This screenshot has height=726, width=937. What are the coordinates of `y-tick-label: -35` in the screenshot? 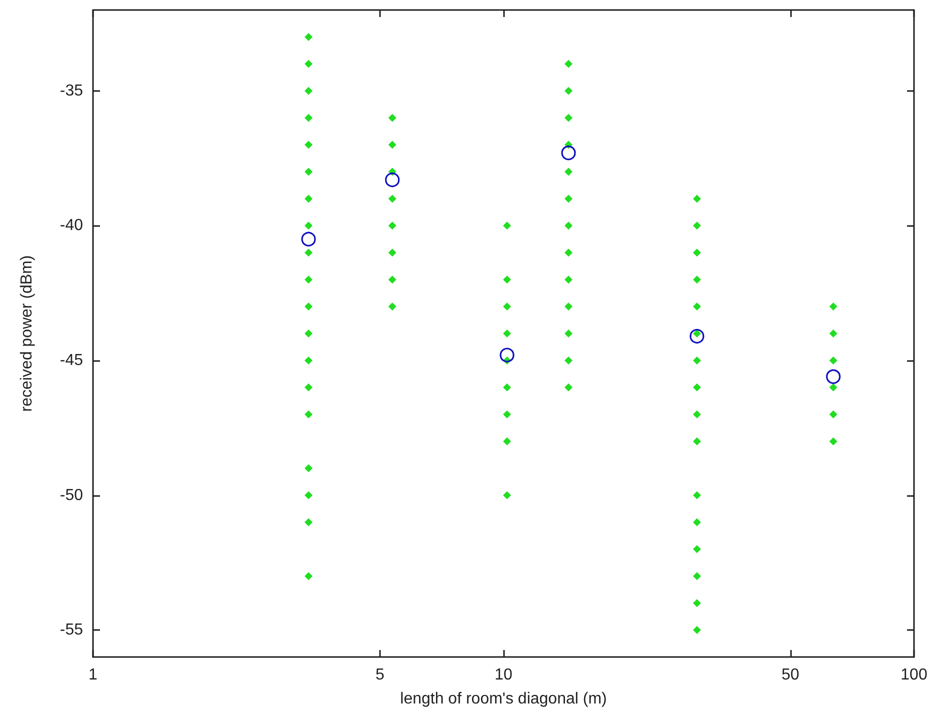 It's located at (72, 91).